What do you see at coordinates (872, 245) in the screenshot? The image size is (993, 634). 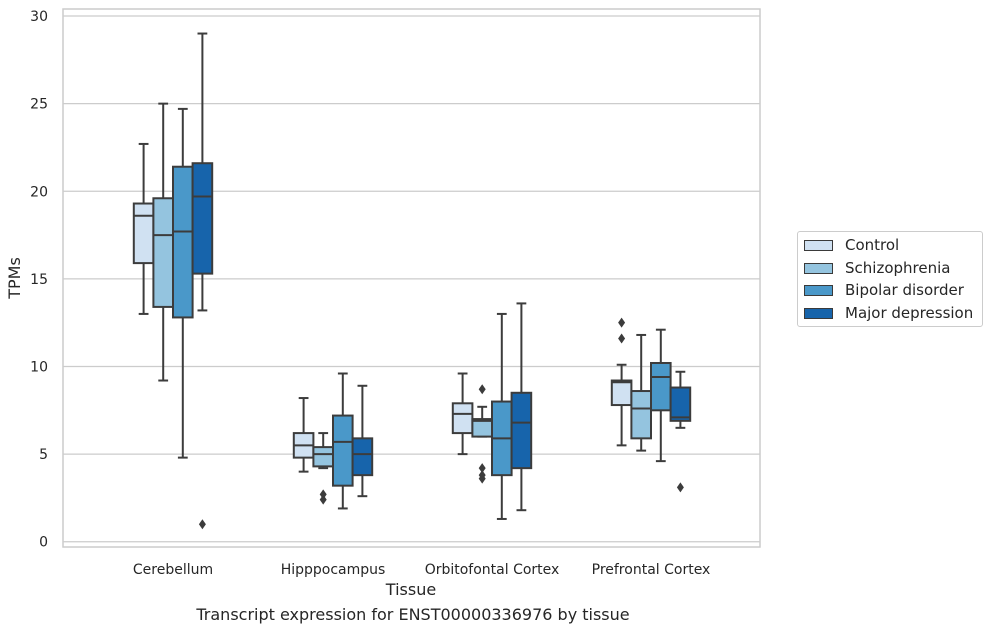 I see `legend-label-control: Control` at bounding box center [872, 245].